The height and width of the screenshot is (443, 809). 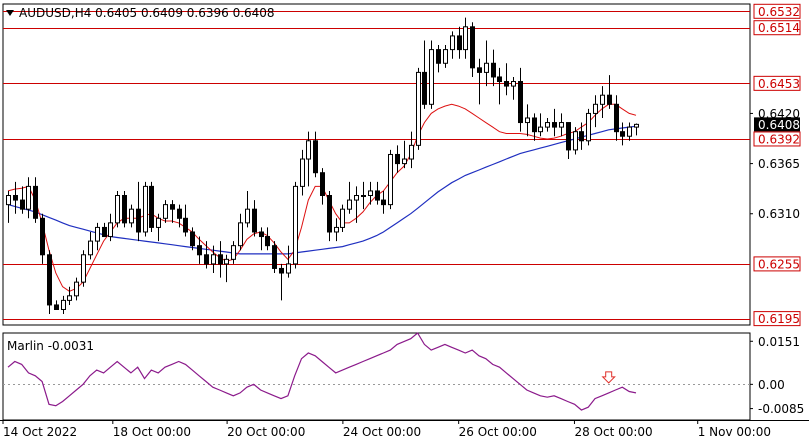 What do you see at coordinates (10, 13) in the screenshot?
I see `triangle-down-icon` at bounding box center [10, 13].